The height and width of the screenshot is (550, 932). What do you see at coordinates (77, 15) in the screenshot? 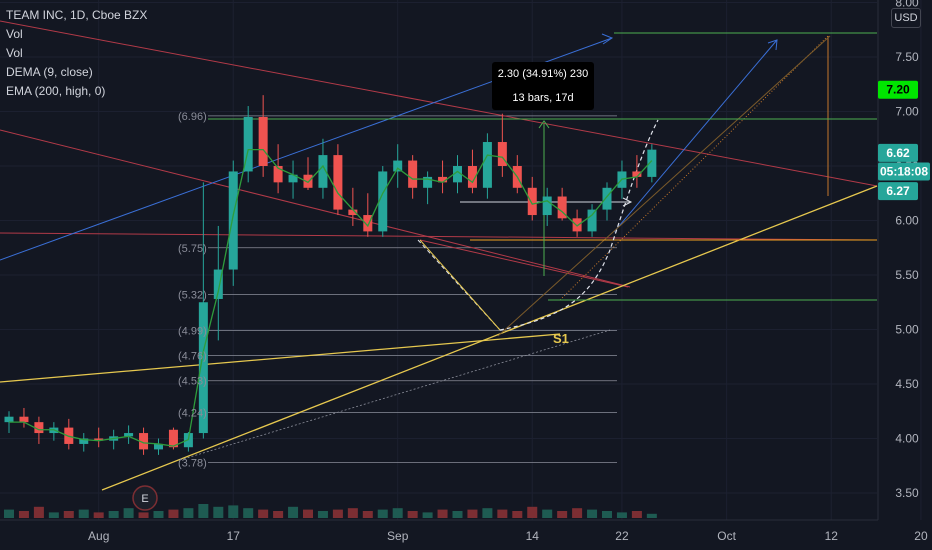
I see `symbol-title: TEAM INC, 1D, Cboe BZX` at bounding box center [77, 15].